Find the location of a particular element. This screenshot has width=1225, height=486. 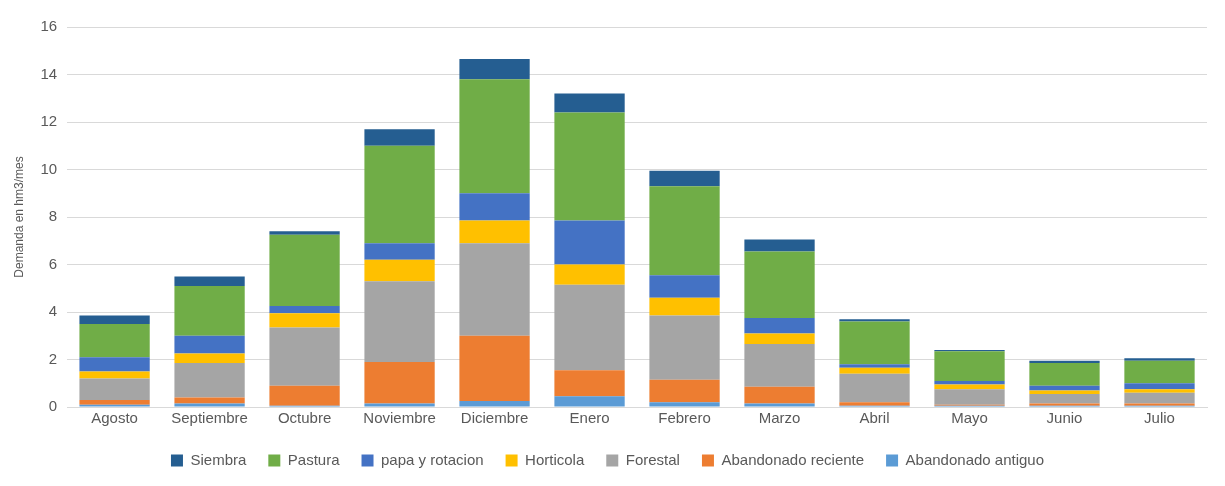

x-tick-label: Octubre is located at coordinates (304, 418).